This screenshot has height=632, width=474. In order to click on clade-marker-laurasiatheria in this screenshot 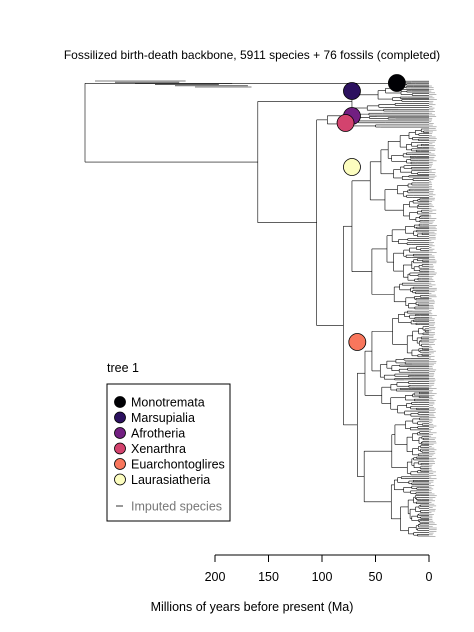, I will do `click(352, 167)`.